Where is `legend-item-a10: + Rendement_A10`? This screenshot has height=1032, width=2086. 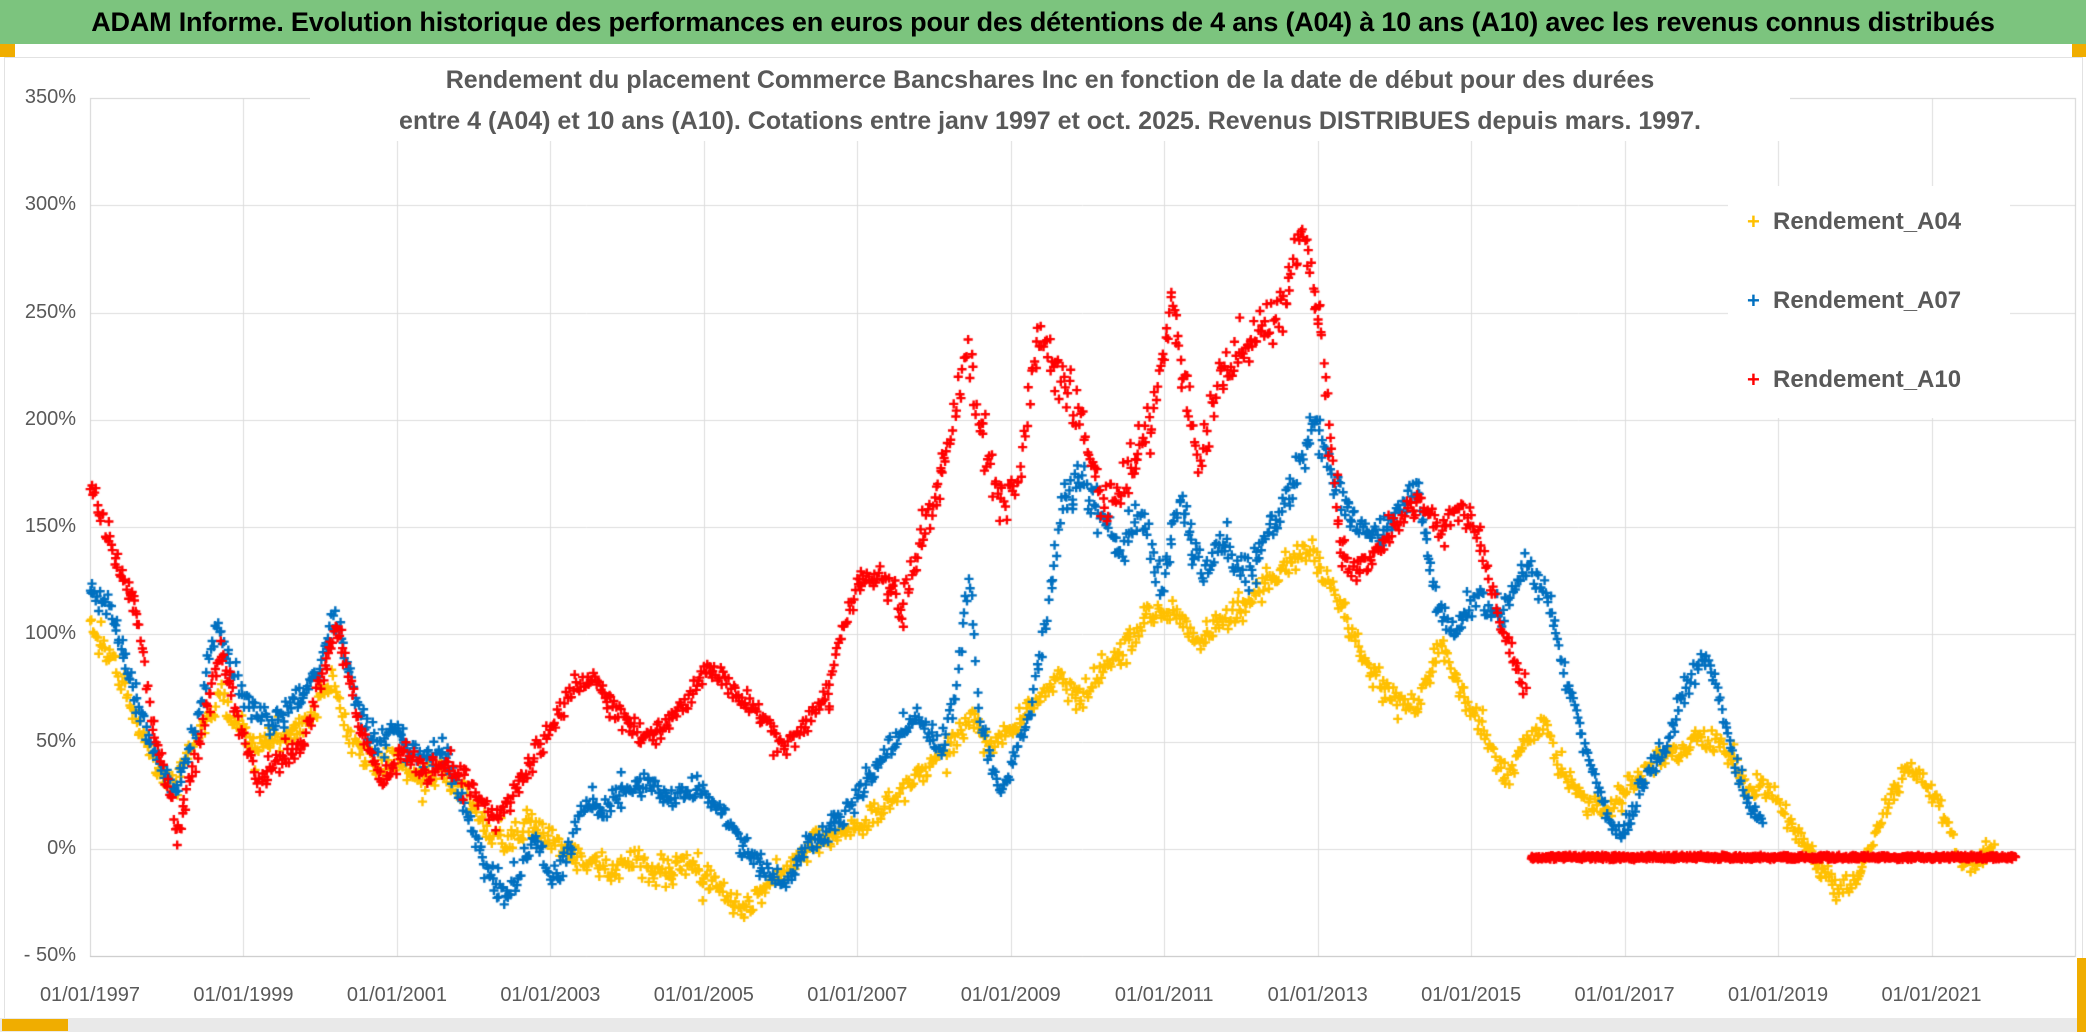
legend-item-a10: + Rendement_A10 is located at coordinates (1854, 380).